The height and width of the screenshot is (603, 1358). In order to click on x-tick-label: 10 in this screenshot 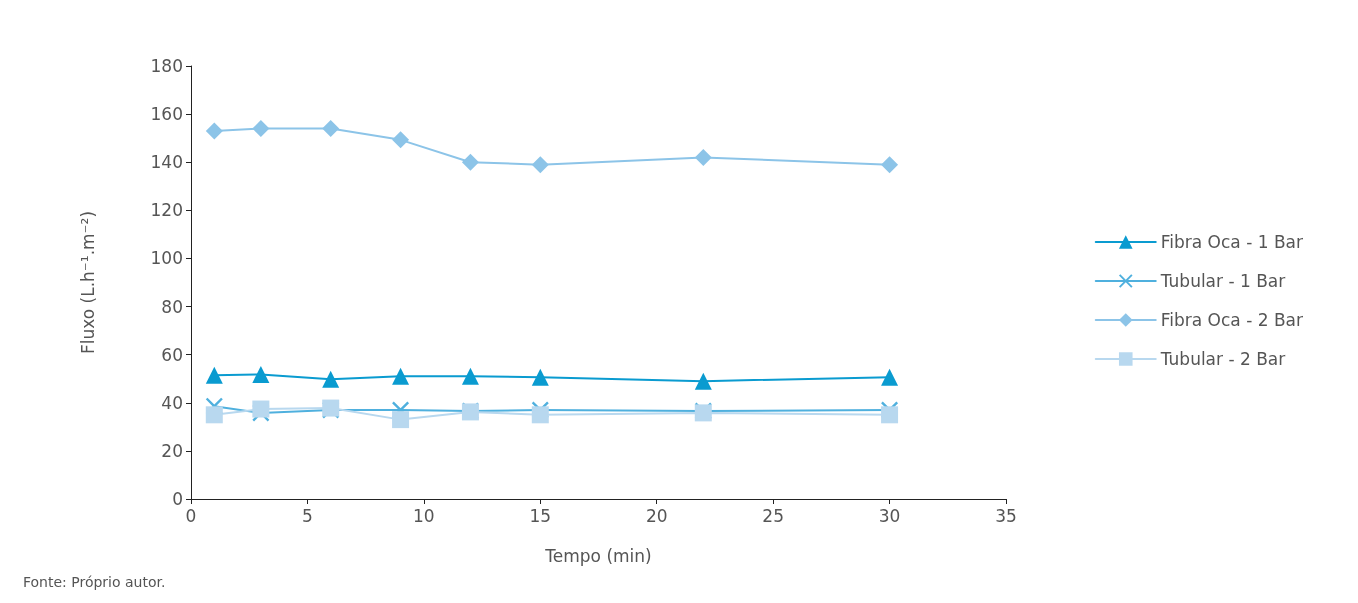, I will do `click(424, 515)`.